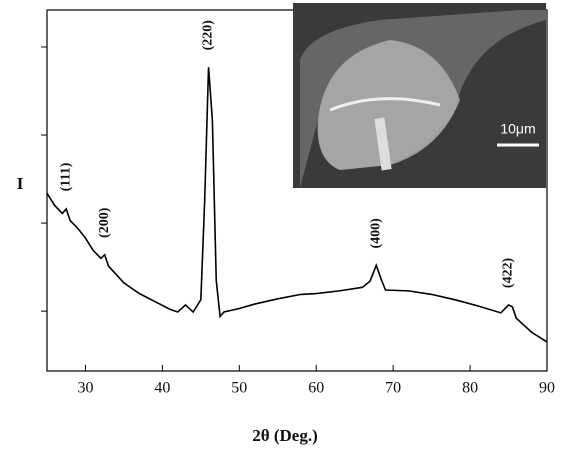  Describe the element at coordinates (547, 388) in the screenshot. I see `x-tick-label: 90` at that location.